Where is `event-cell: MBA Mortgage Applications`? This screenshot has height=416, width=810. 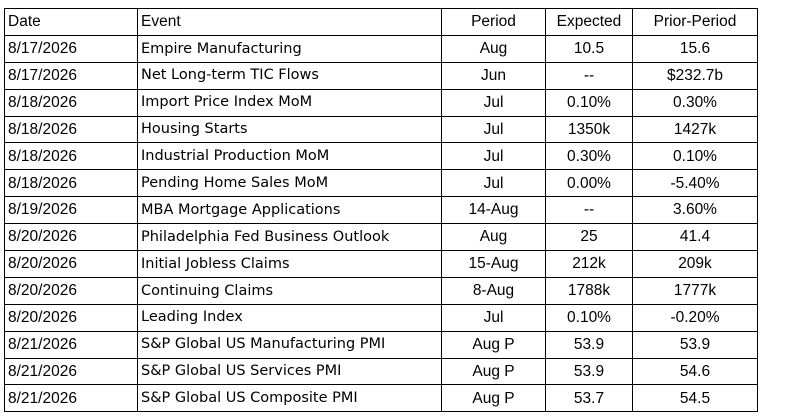 event-cell: MBA Mortgage Applications is located at coordinates (289, 210).